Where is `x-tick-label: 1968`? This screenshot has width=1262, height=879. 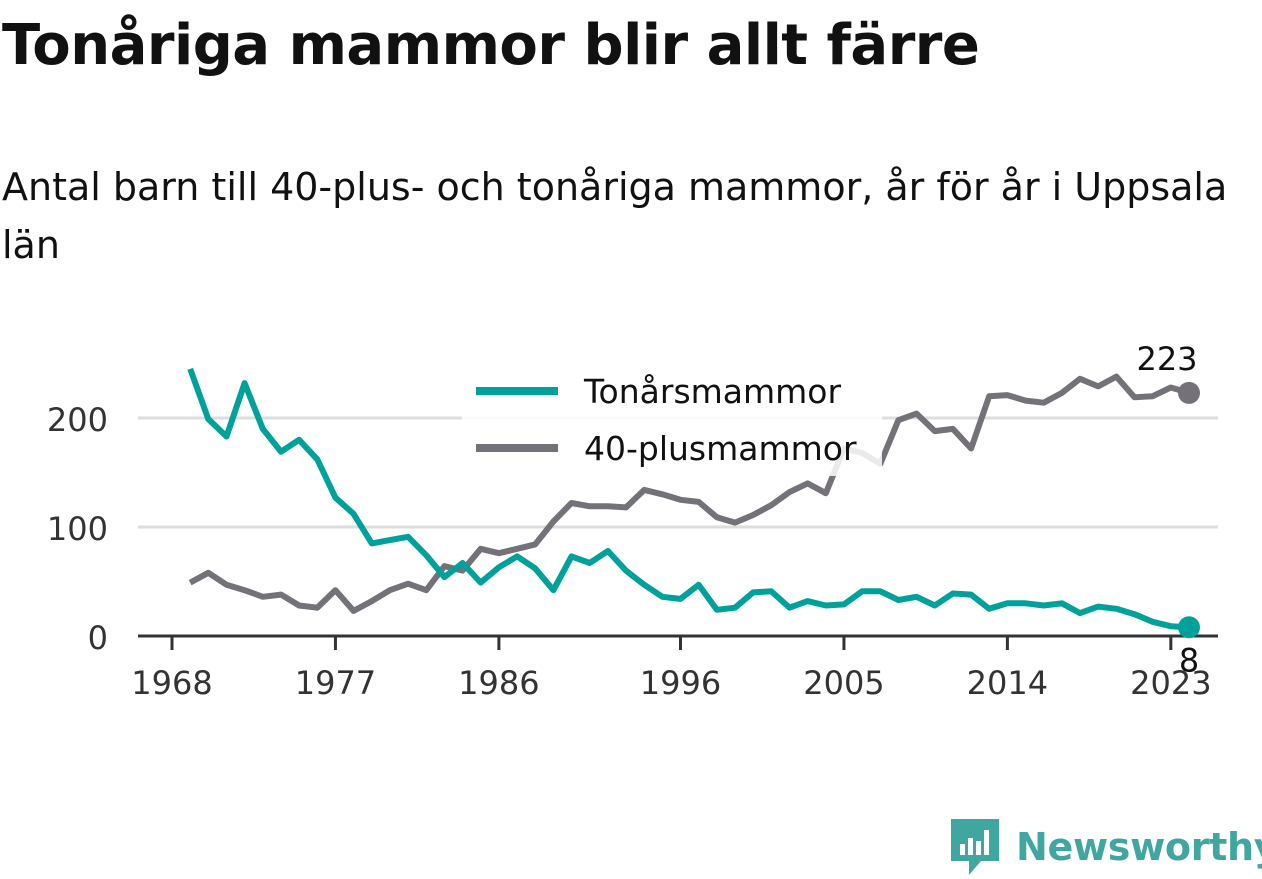
x-tick-label: 1968 is located at coordinates (171, 683).